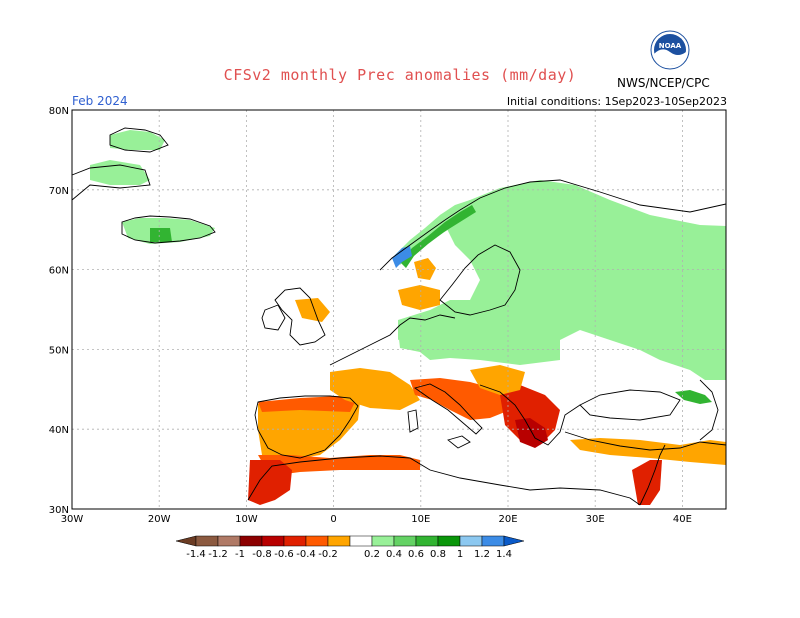 Image resolution: width=800 pixels, height=618 pixels. I want to click on coast-ireland, so click(273, 317).